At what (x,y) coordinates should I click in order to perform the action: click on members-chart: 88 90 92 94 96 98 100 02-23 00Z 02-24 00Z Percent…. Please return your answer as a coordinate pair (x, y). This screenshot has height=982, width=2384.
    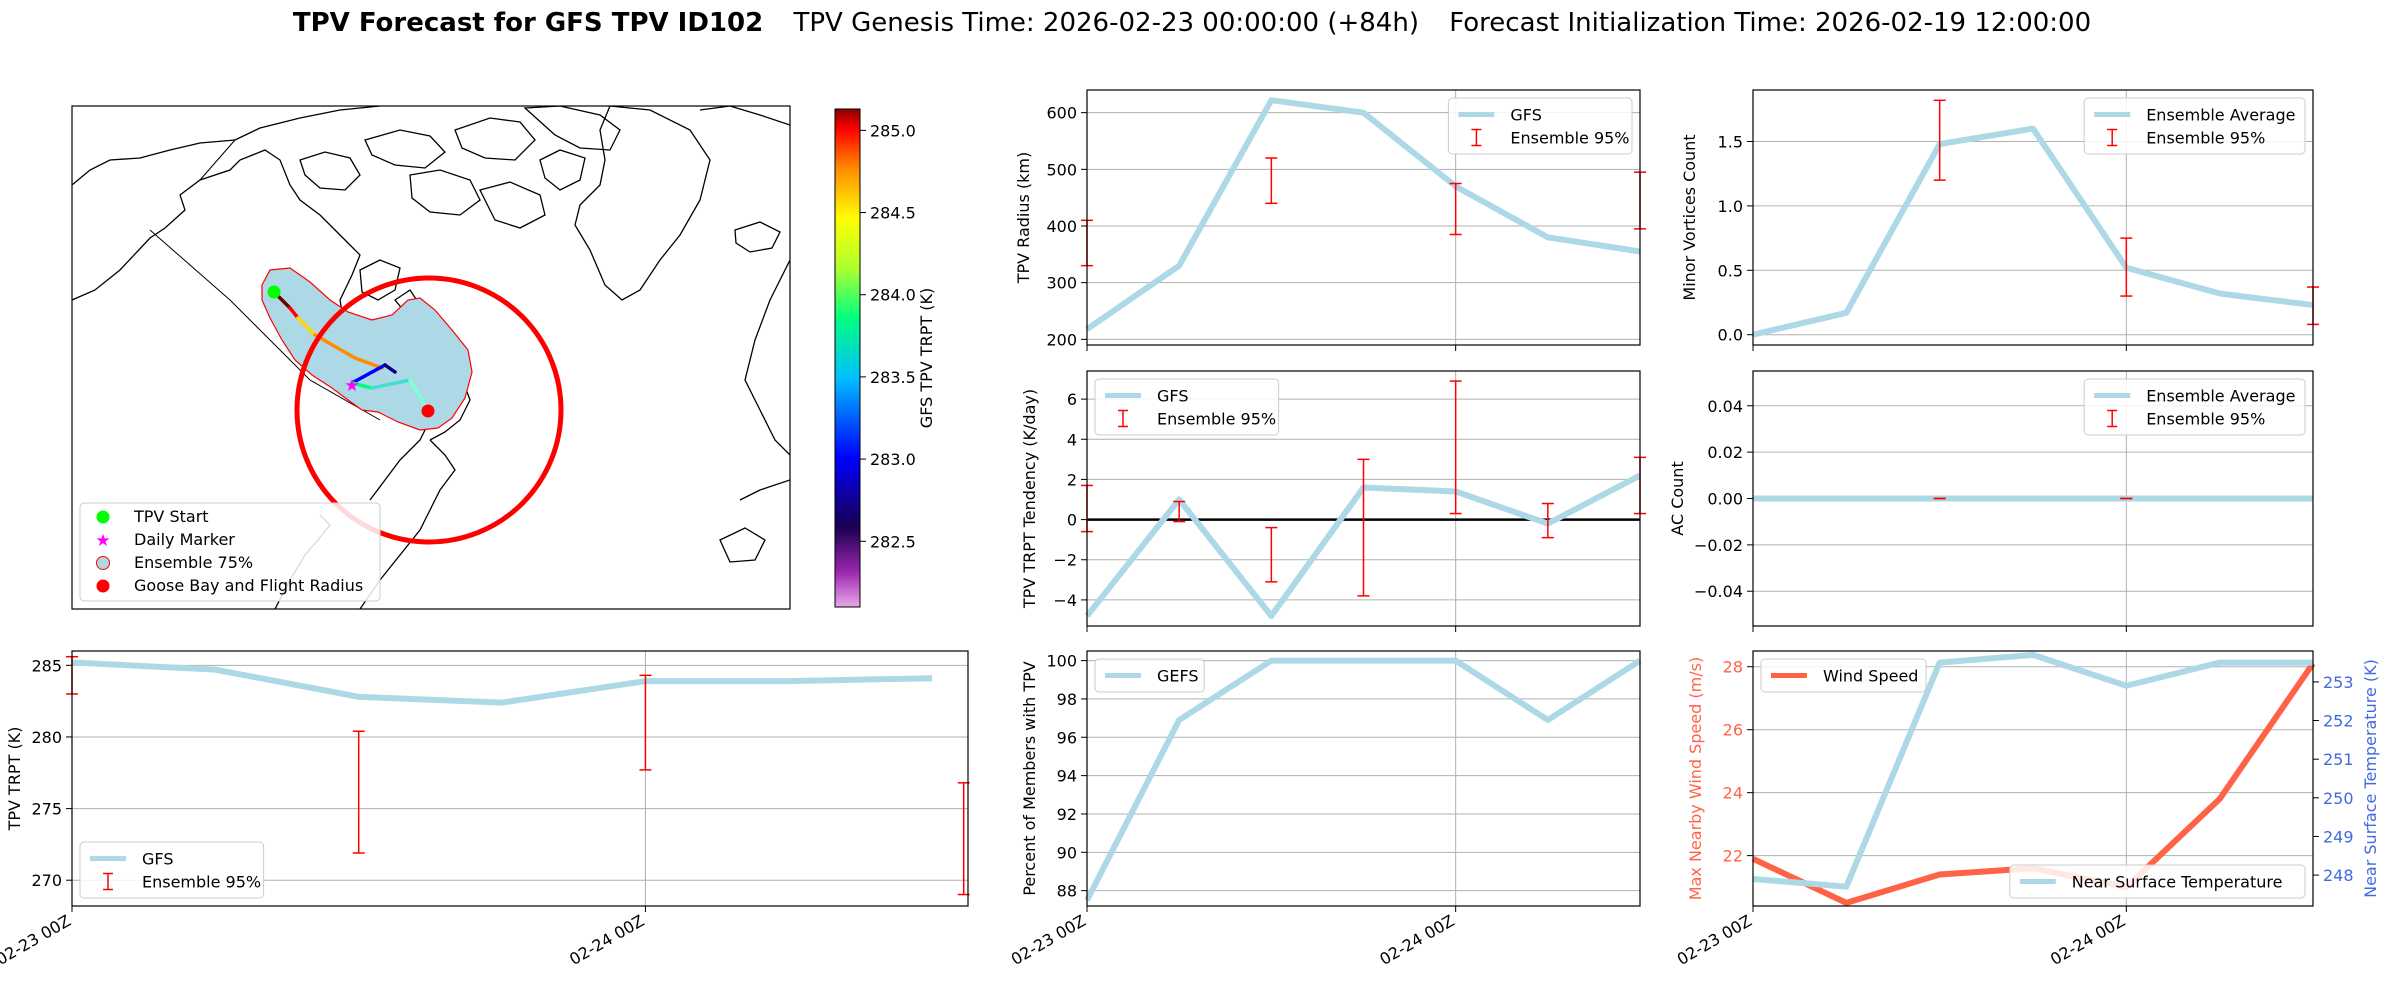
    Looking at the image, I should click on (1325, 809).